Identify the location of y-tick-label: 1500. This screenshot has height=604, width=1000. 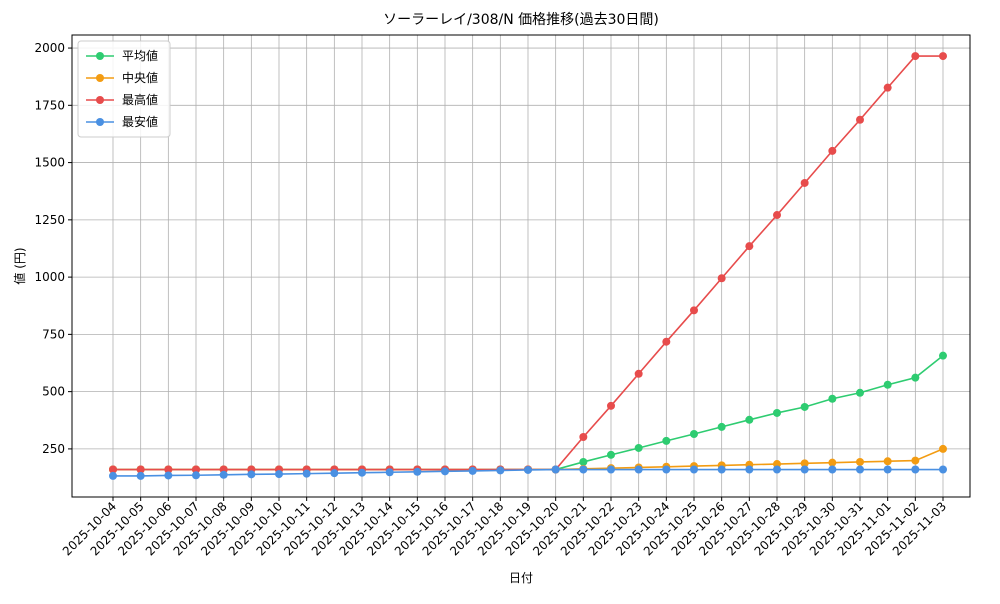
(49, 163).